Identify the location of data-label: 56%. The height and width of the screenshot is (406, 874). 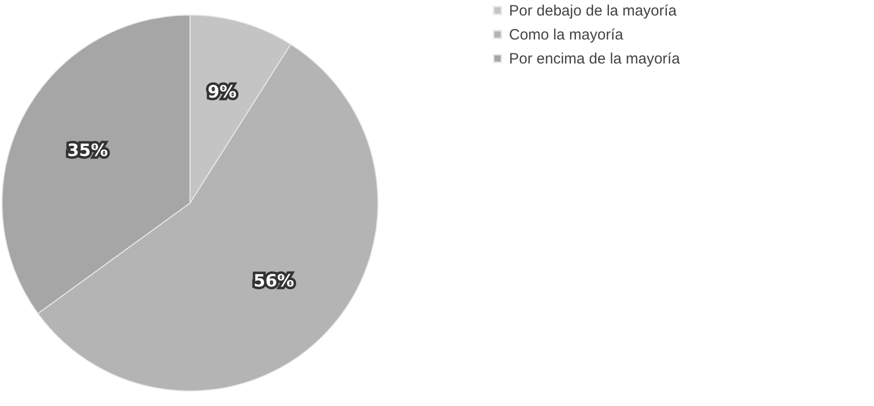
(273, 282).